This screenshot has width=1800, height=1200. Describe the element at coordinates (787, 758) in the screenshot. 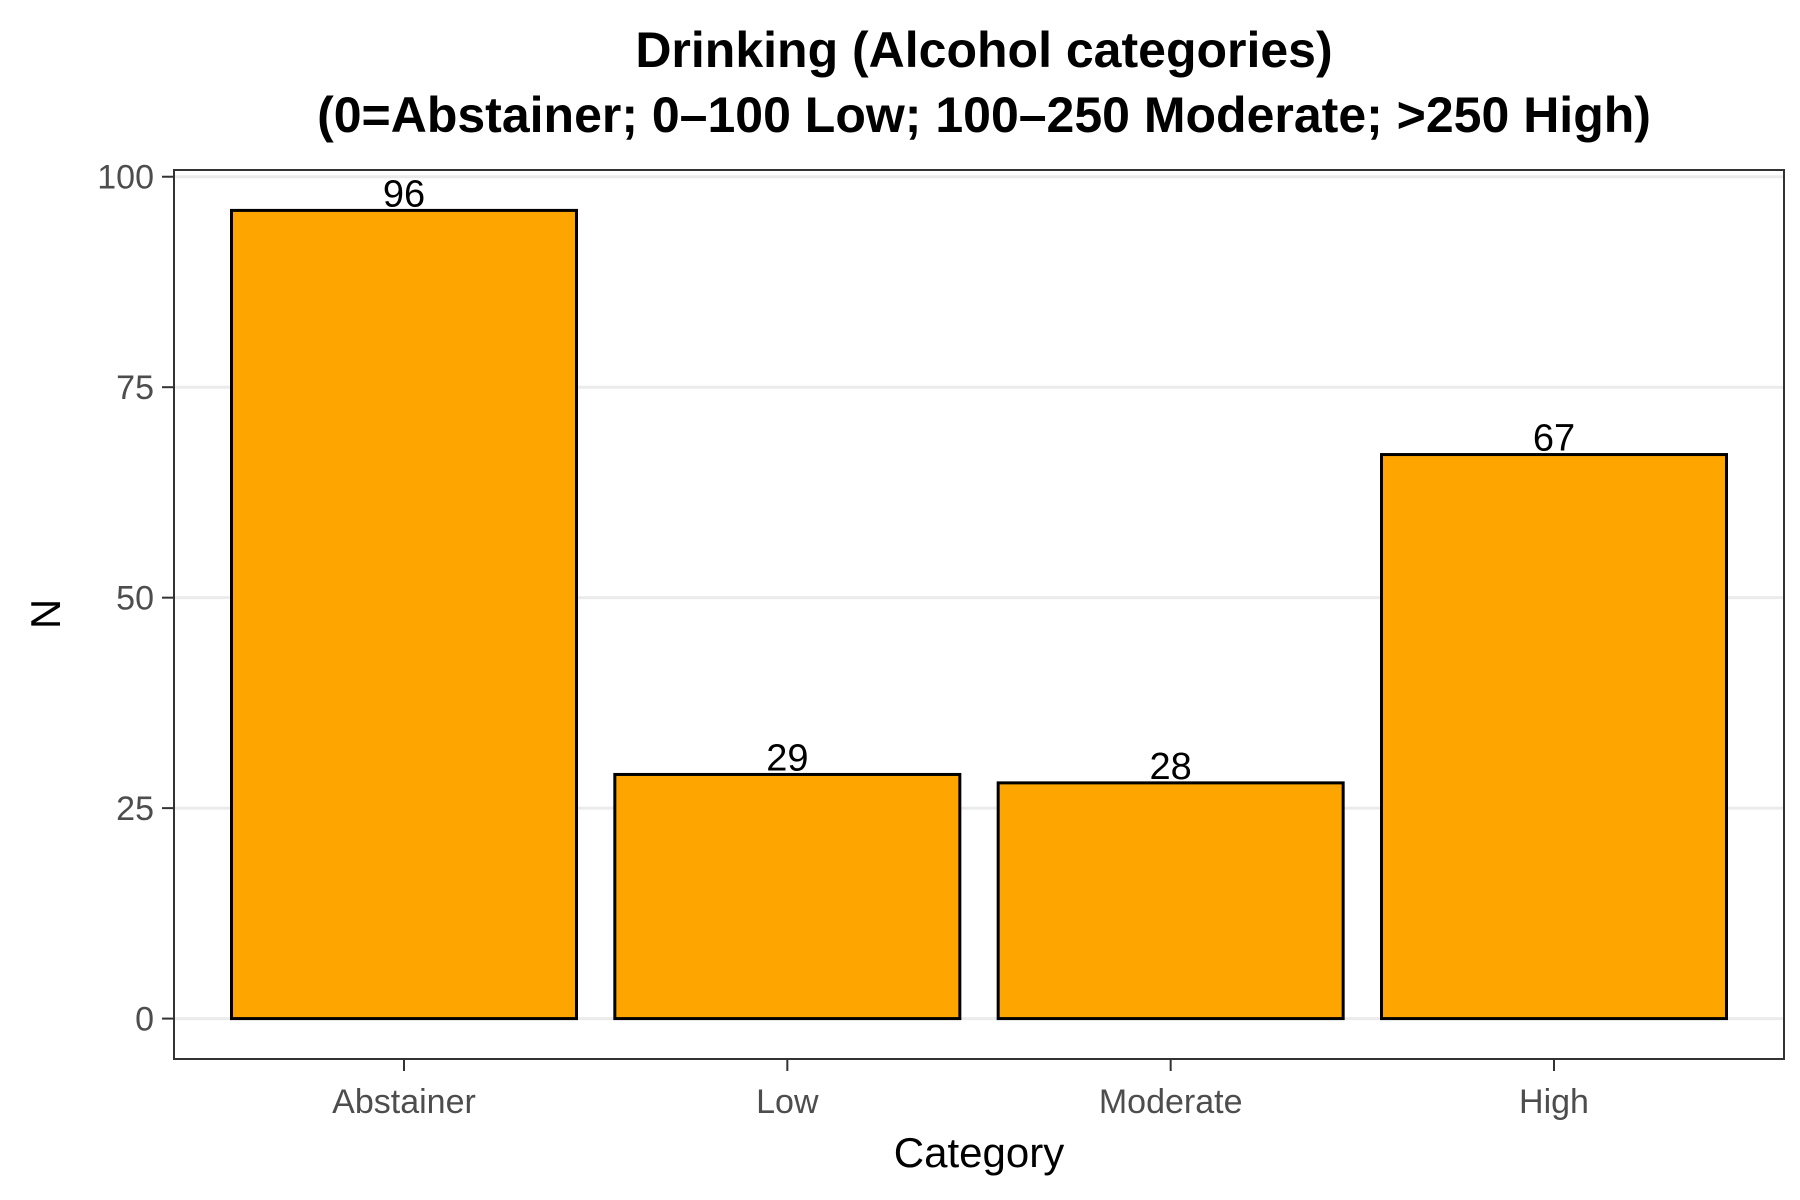

I see `data-label: 29` at that location.